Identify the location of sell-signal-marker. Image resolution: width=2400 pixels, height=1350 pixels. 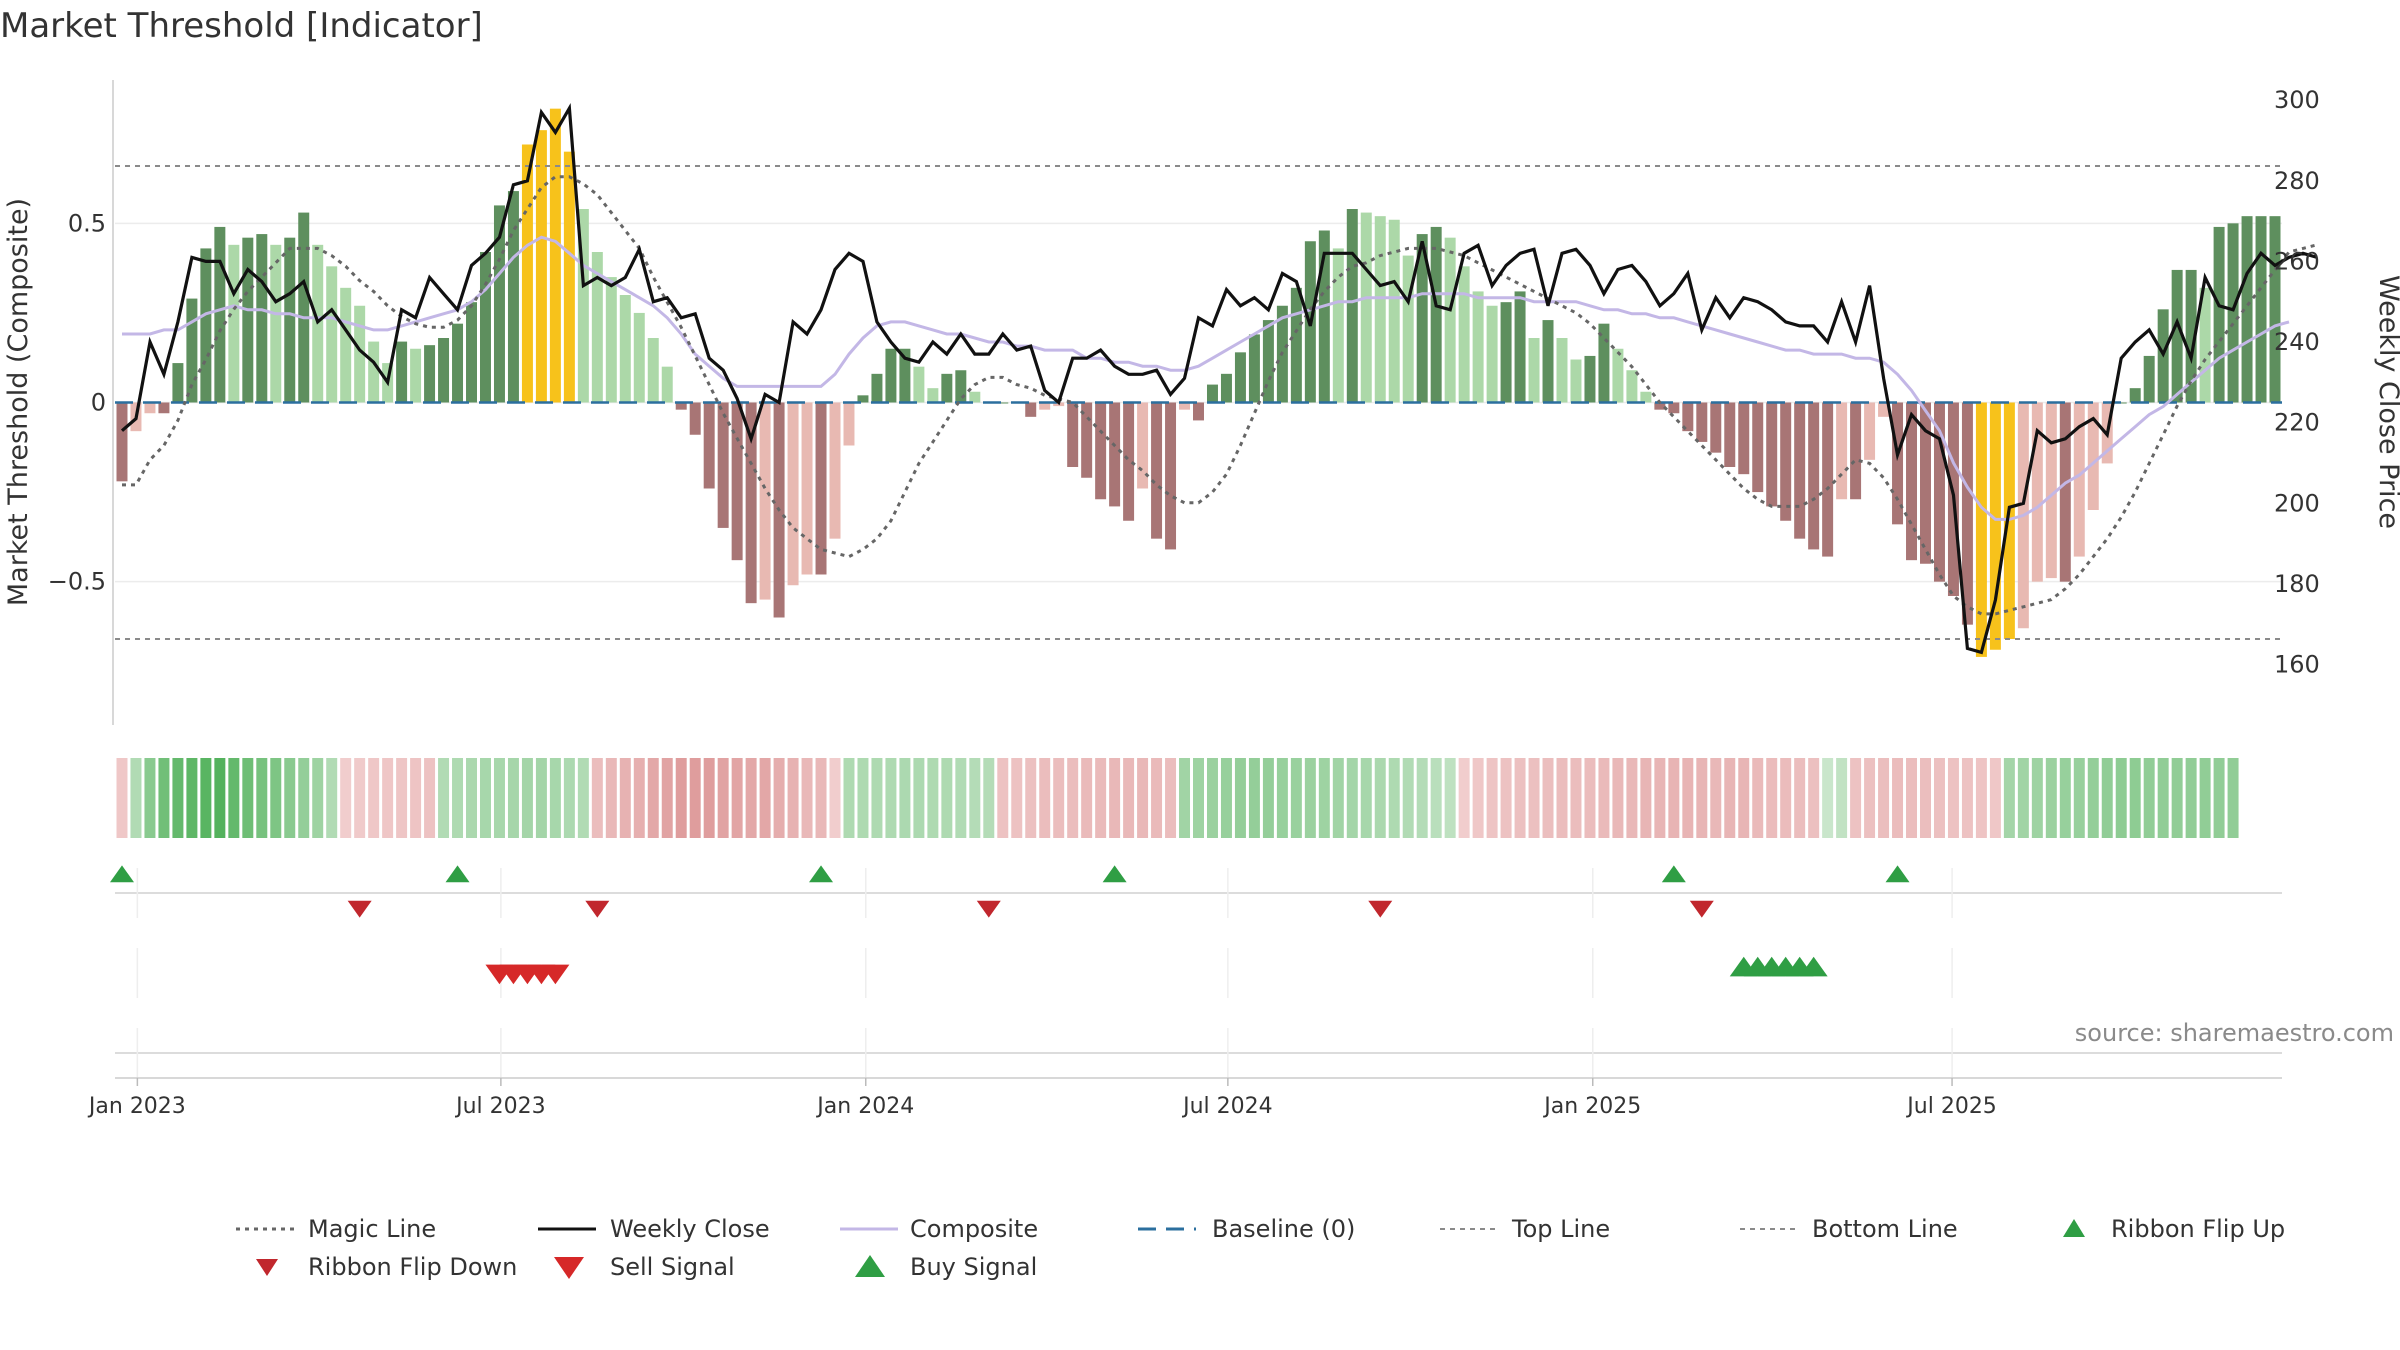
(555, 974).